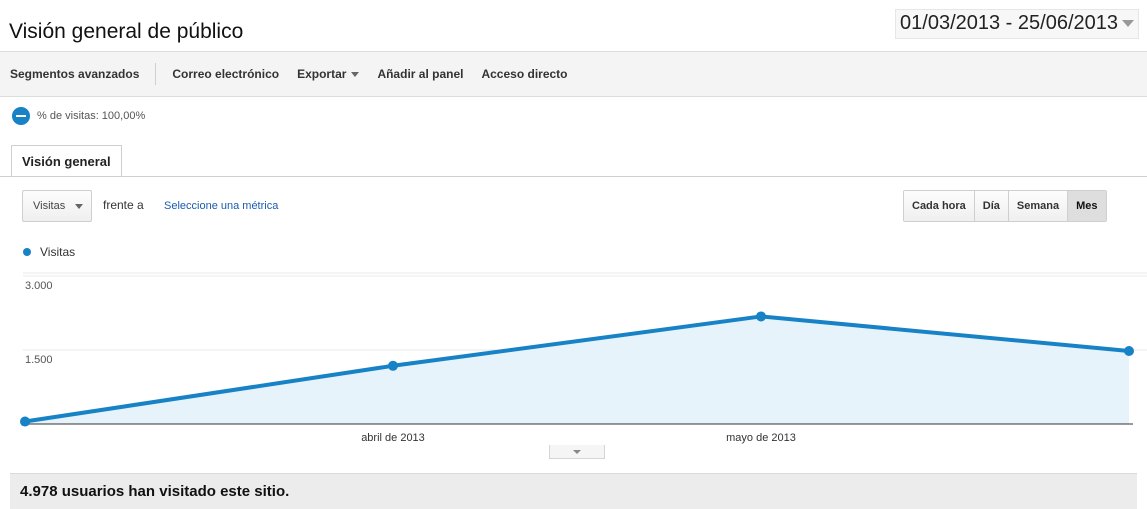 This screenshot has width=1147, height=509. Describe the element at coordinates (126, 31) in the screenshot. I see `page-title: Visión general de público` at that location.